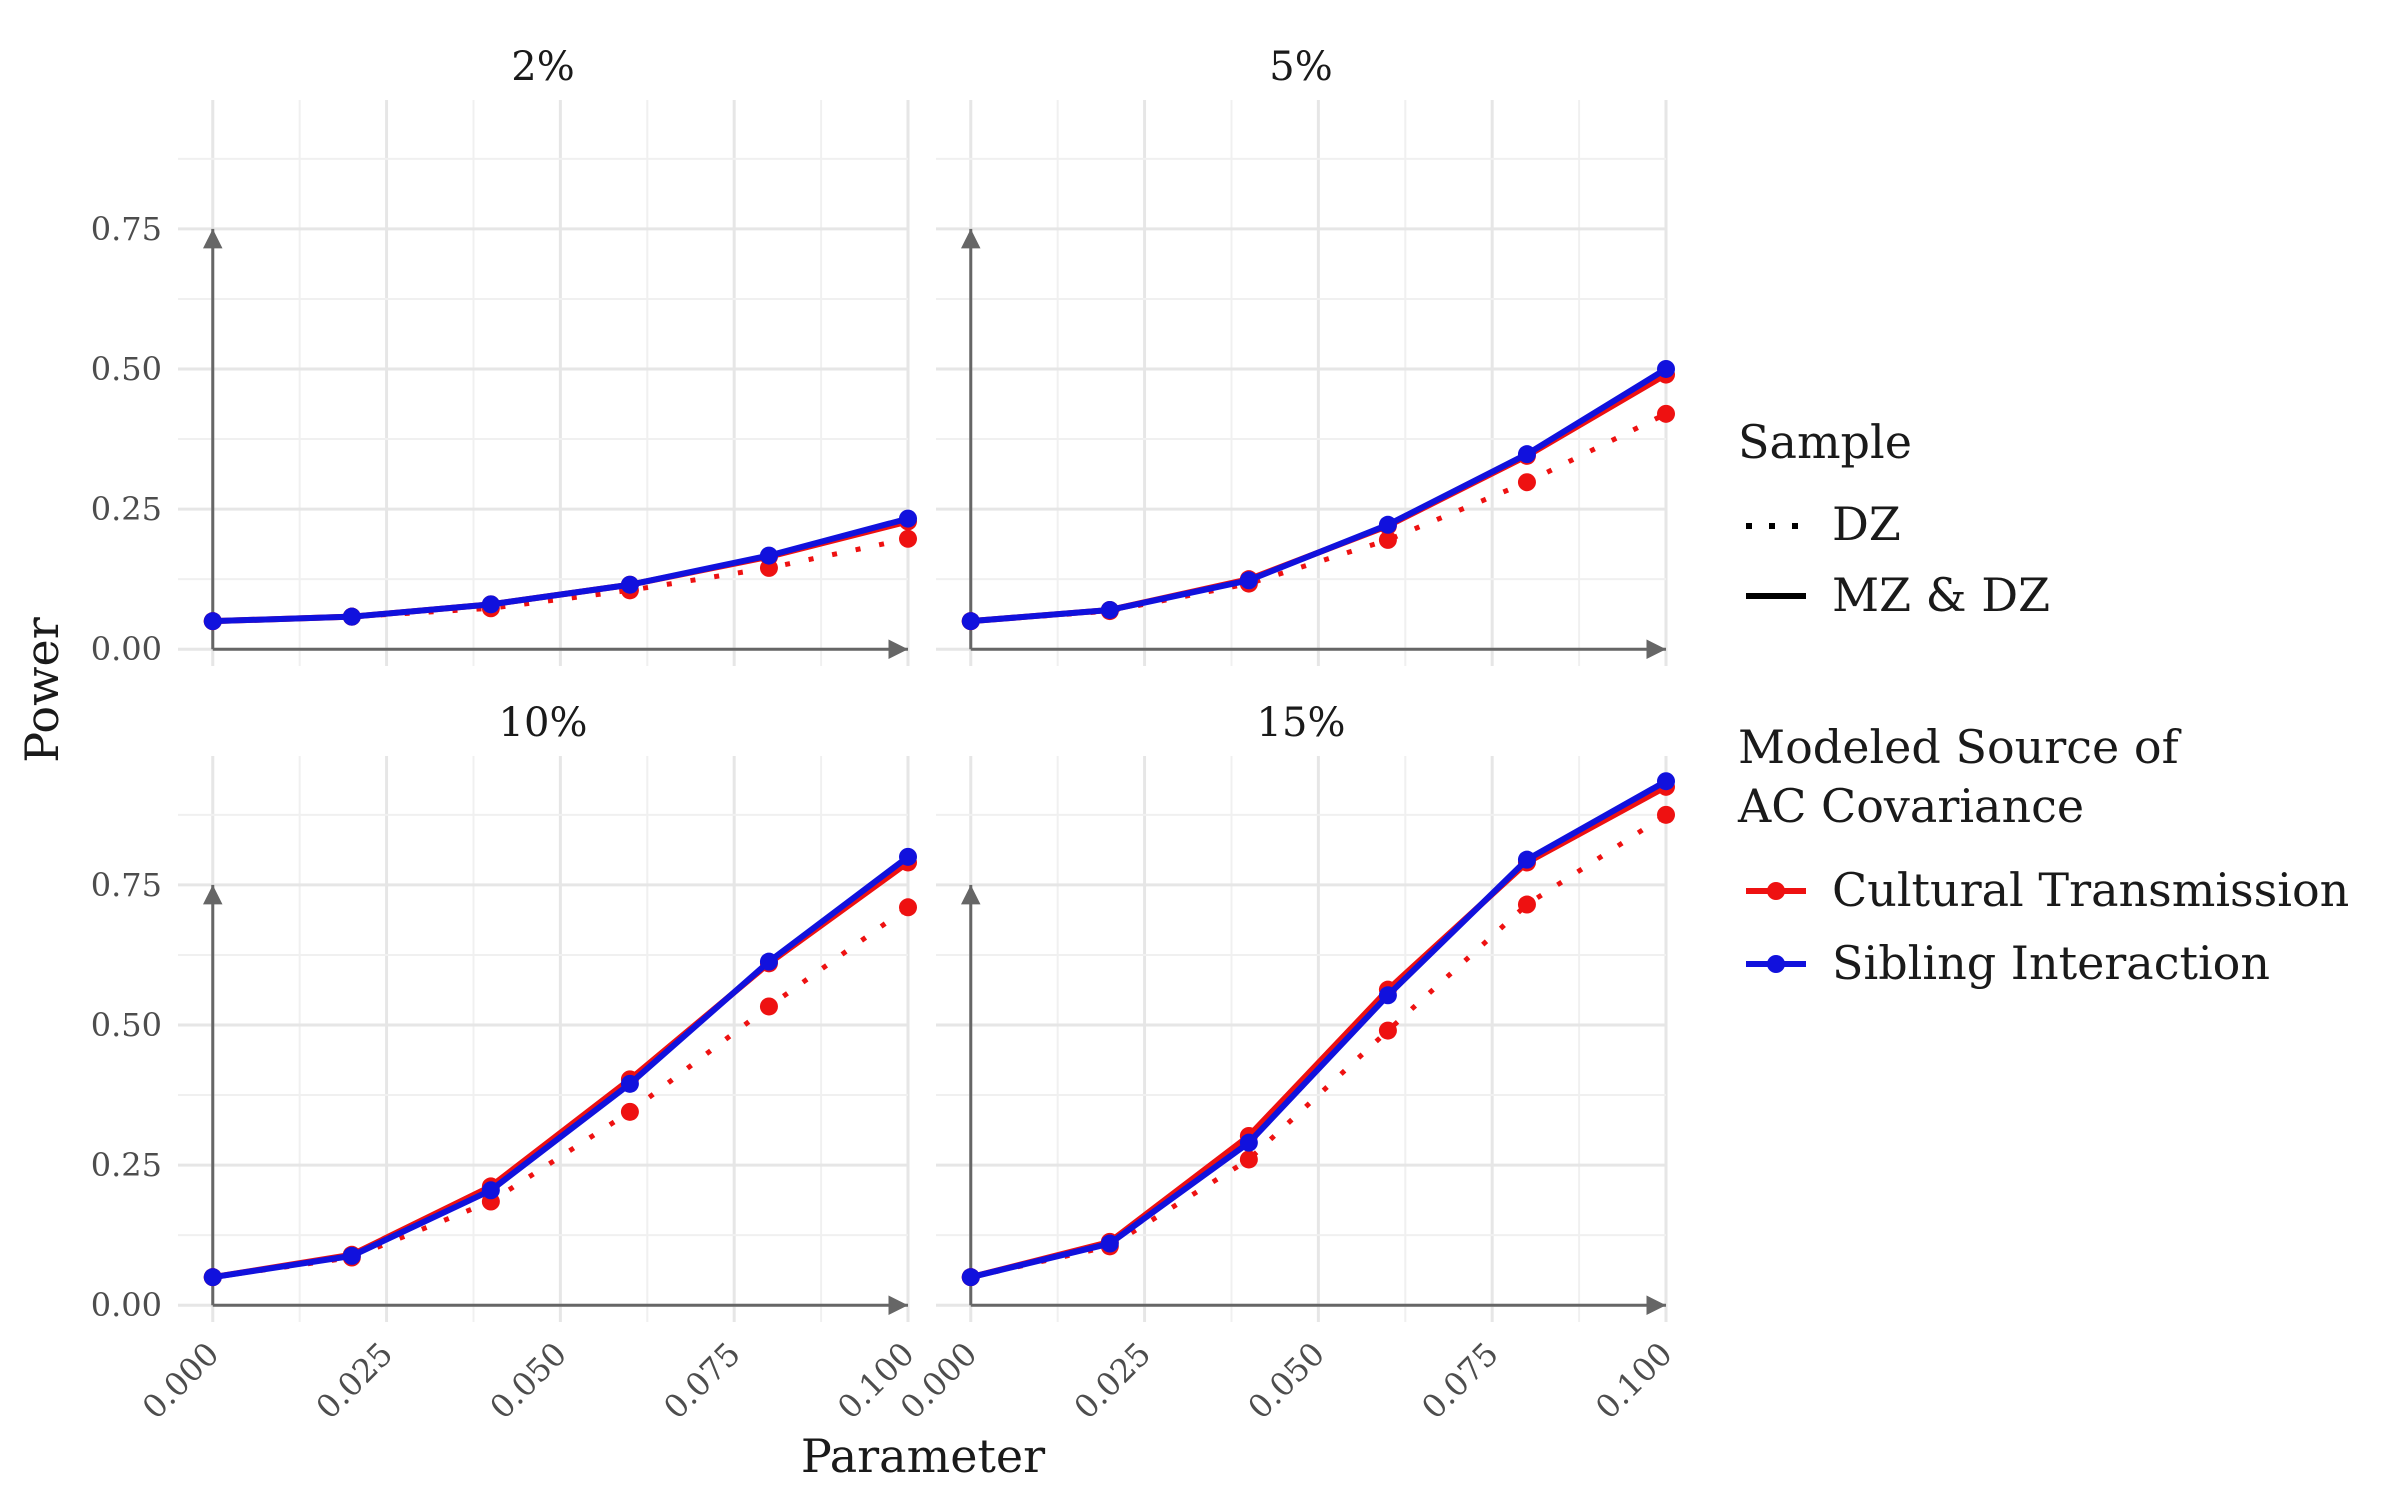  I want to click on x-axis-title: Parameter, so click(923, 1456).